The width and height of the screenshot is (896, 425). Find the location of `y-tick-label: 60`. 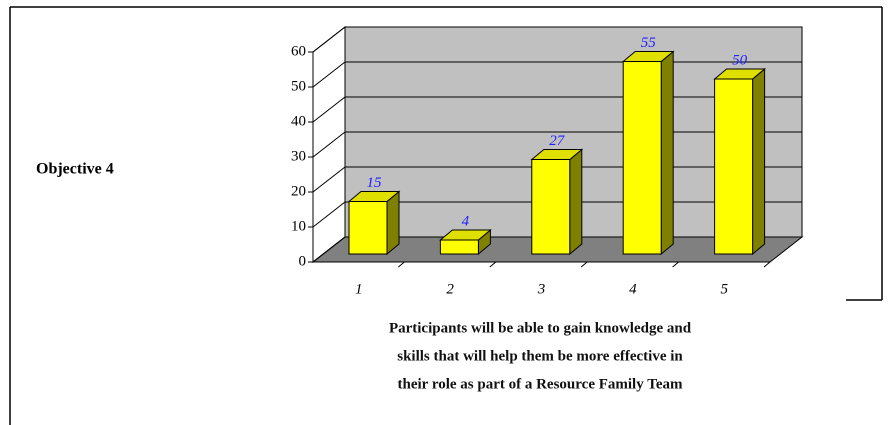

y-tick-label: 60 is located at coordinates (298, 51).